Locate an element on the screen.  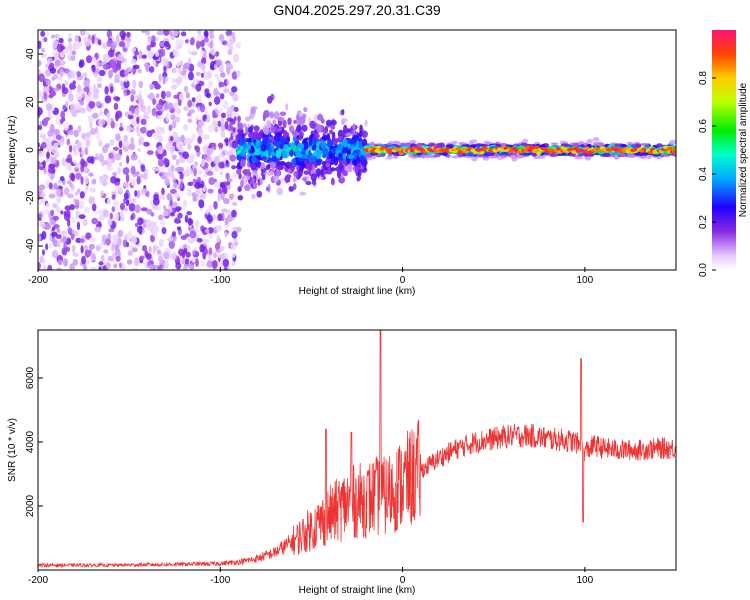
colorbar-tick-label: 0.8 is located at coordinates (703, 78).